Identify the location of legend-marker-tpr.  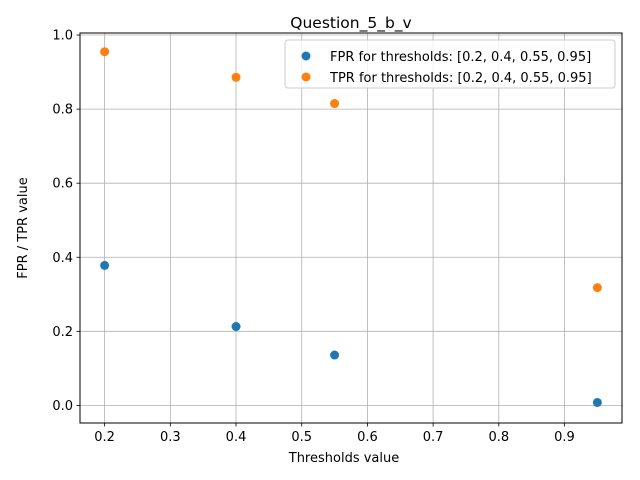
(306, 77).